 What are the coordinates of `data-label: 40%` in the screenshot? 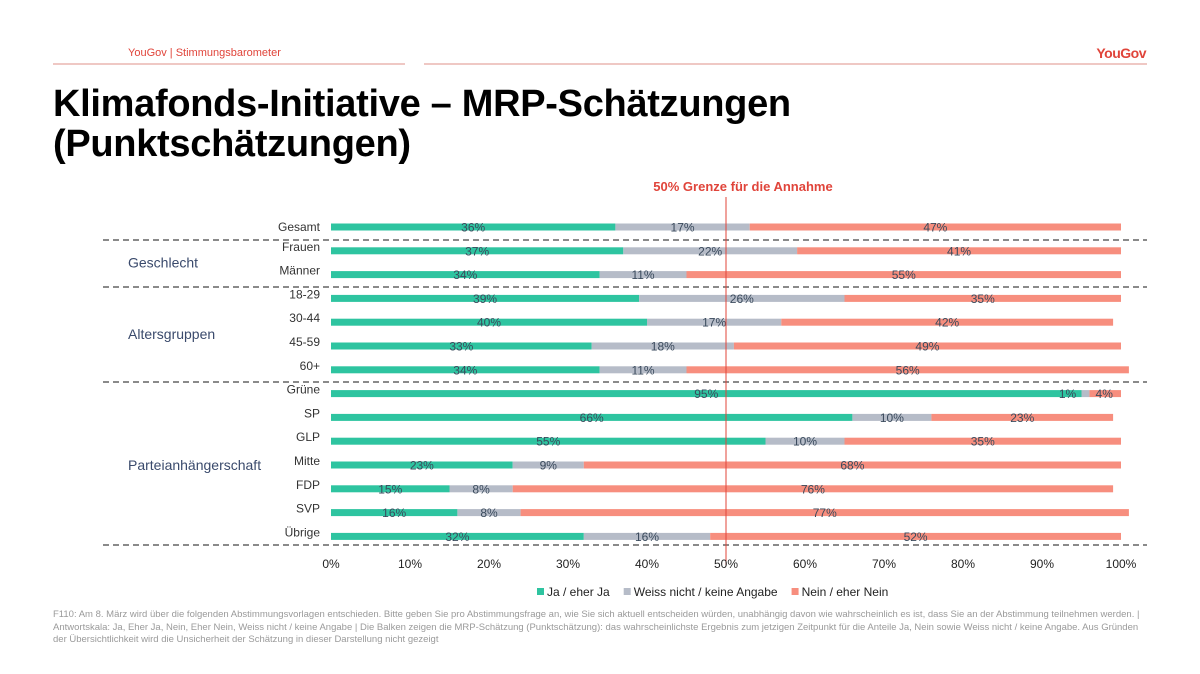 It's located at (489, 323).